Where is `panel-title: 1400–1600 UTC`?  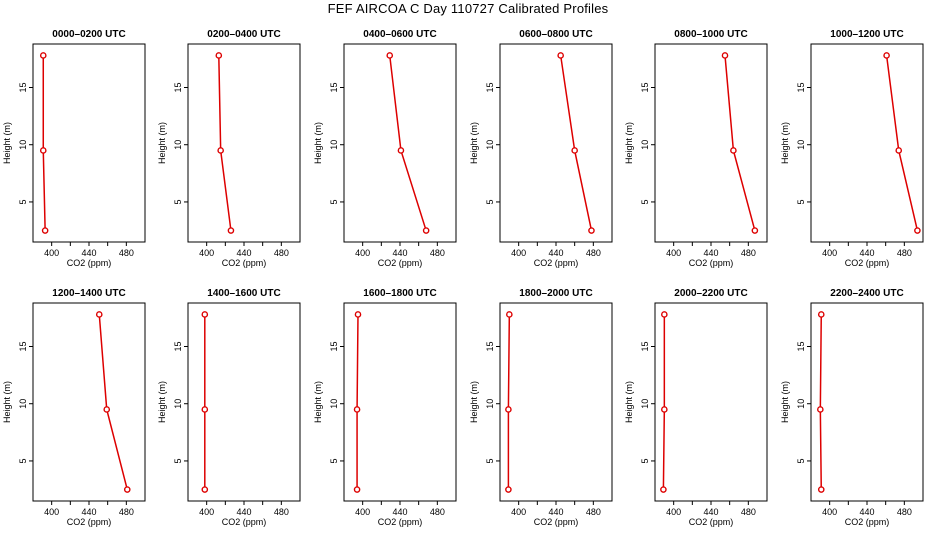
panel-title: 1400–1600 UTC is located at coordinates (243, 293).